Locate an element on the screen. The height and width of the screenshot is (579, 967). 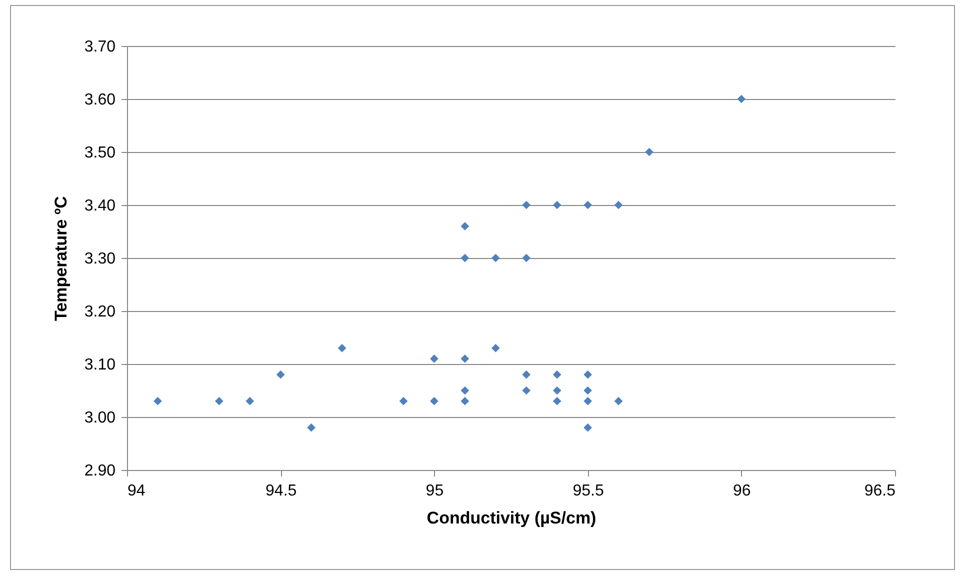
y-tick-label: 3.10 is located at coordinates (100, 365).